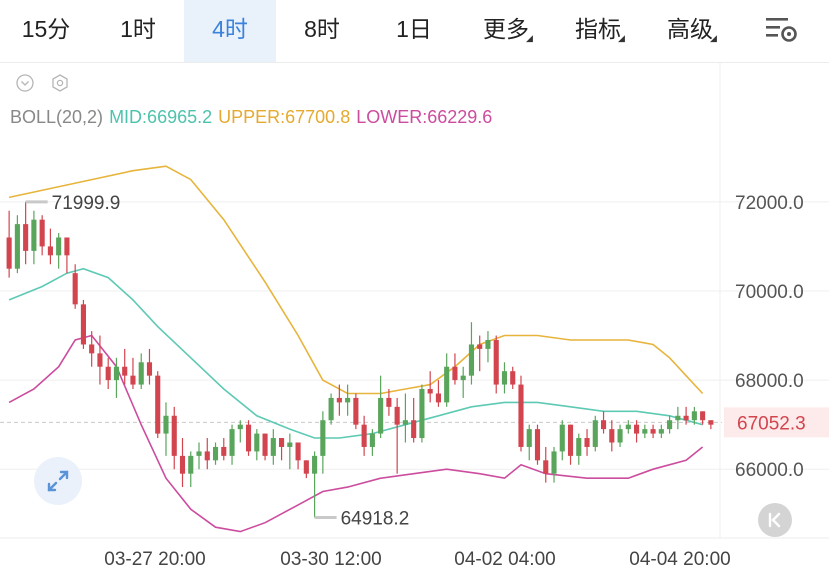 This screenshot has height=582, width=829. I want to click on boll-lower-value: LOWER:66229.6, so click(424, 117).